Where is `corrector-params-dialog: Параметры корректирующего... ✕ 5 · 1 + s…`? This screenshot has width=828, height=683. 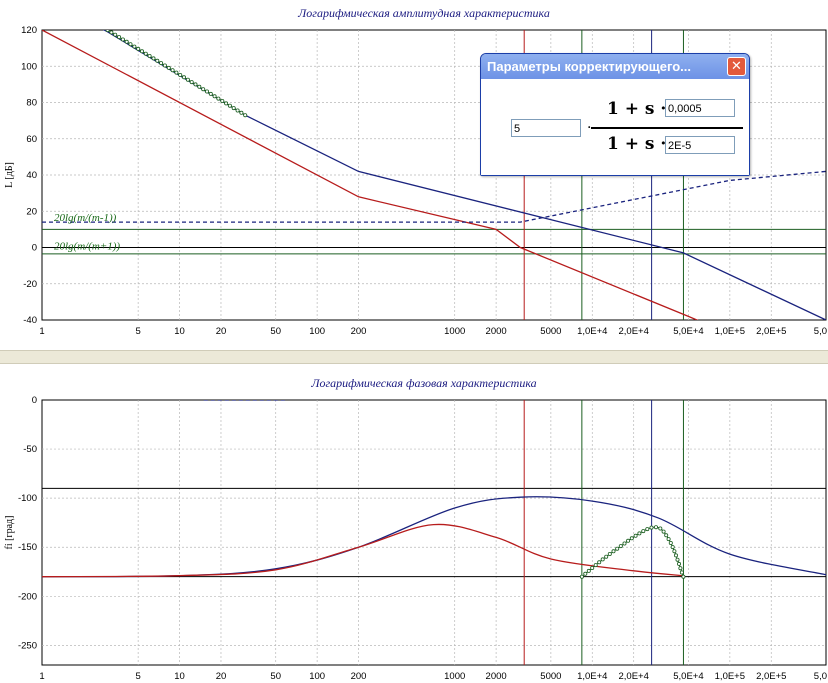 corrector-params-dialog: Параметры корректирующего... ✕ 5 · 1 + s… is located at coordinates (615, 114).